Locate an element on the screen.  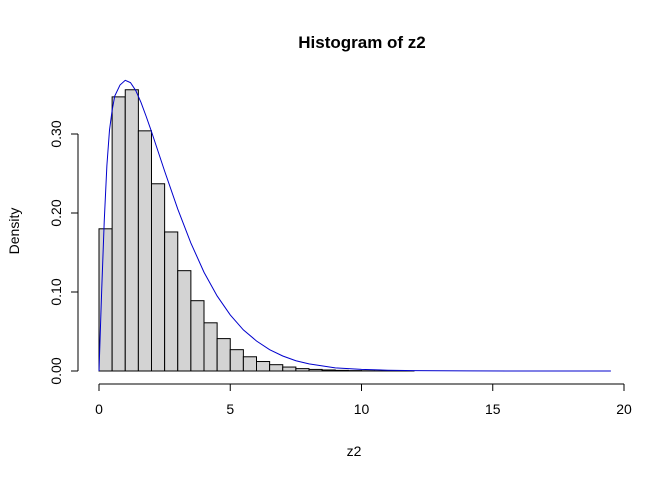
x-axis: 0 5 10 15 20 is located at coordinates (363, 400).